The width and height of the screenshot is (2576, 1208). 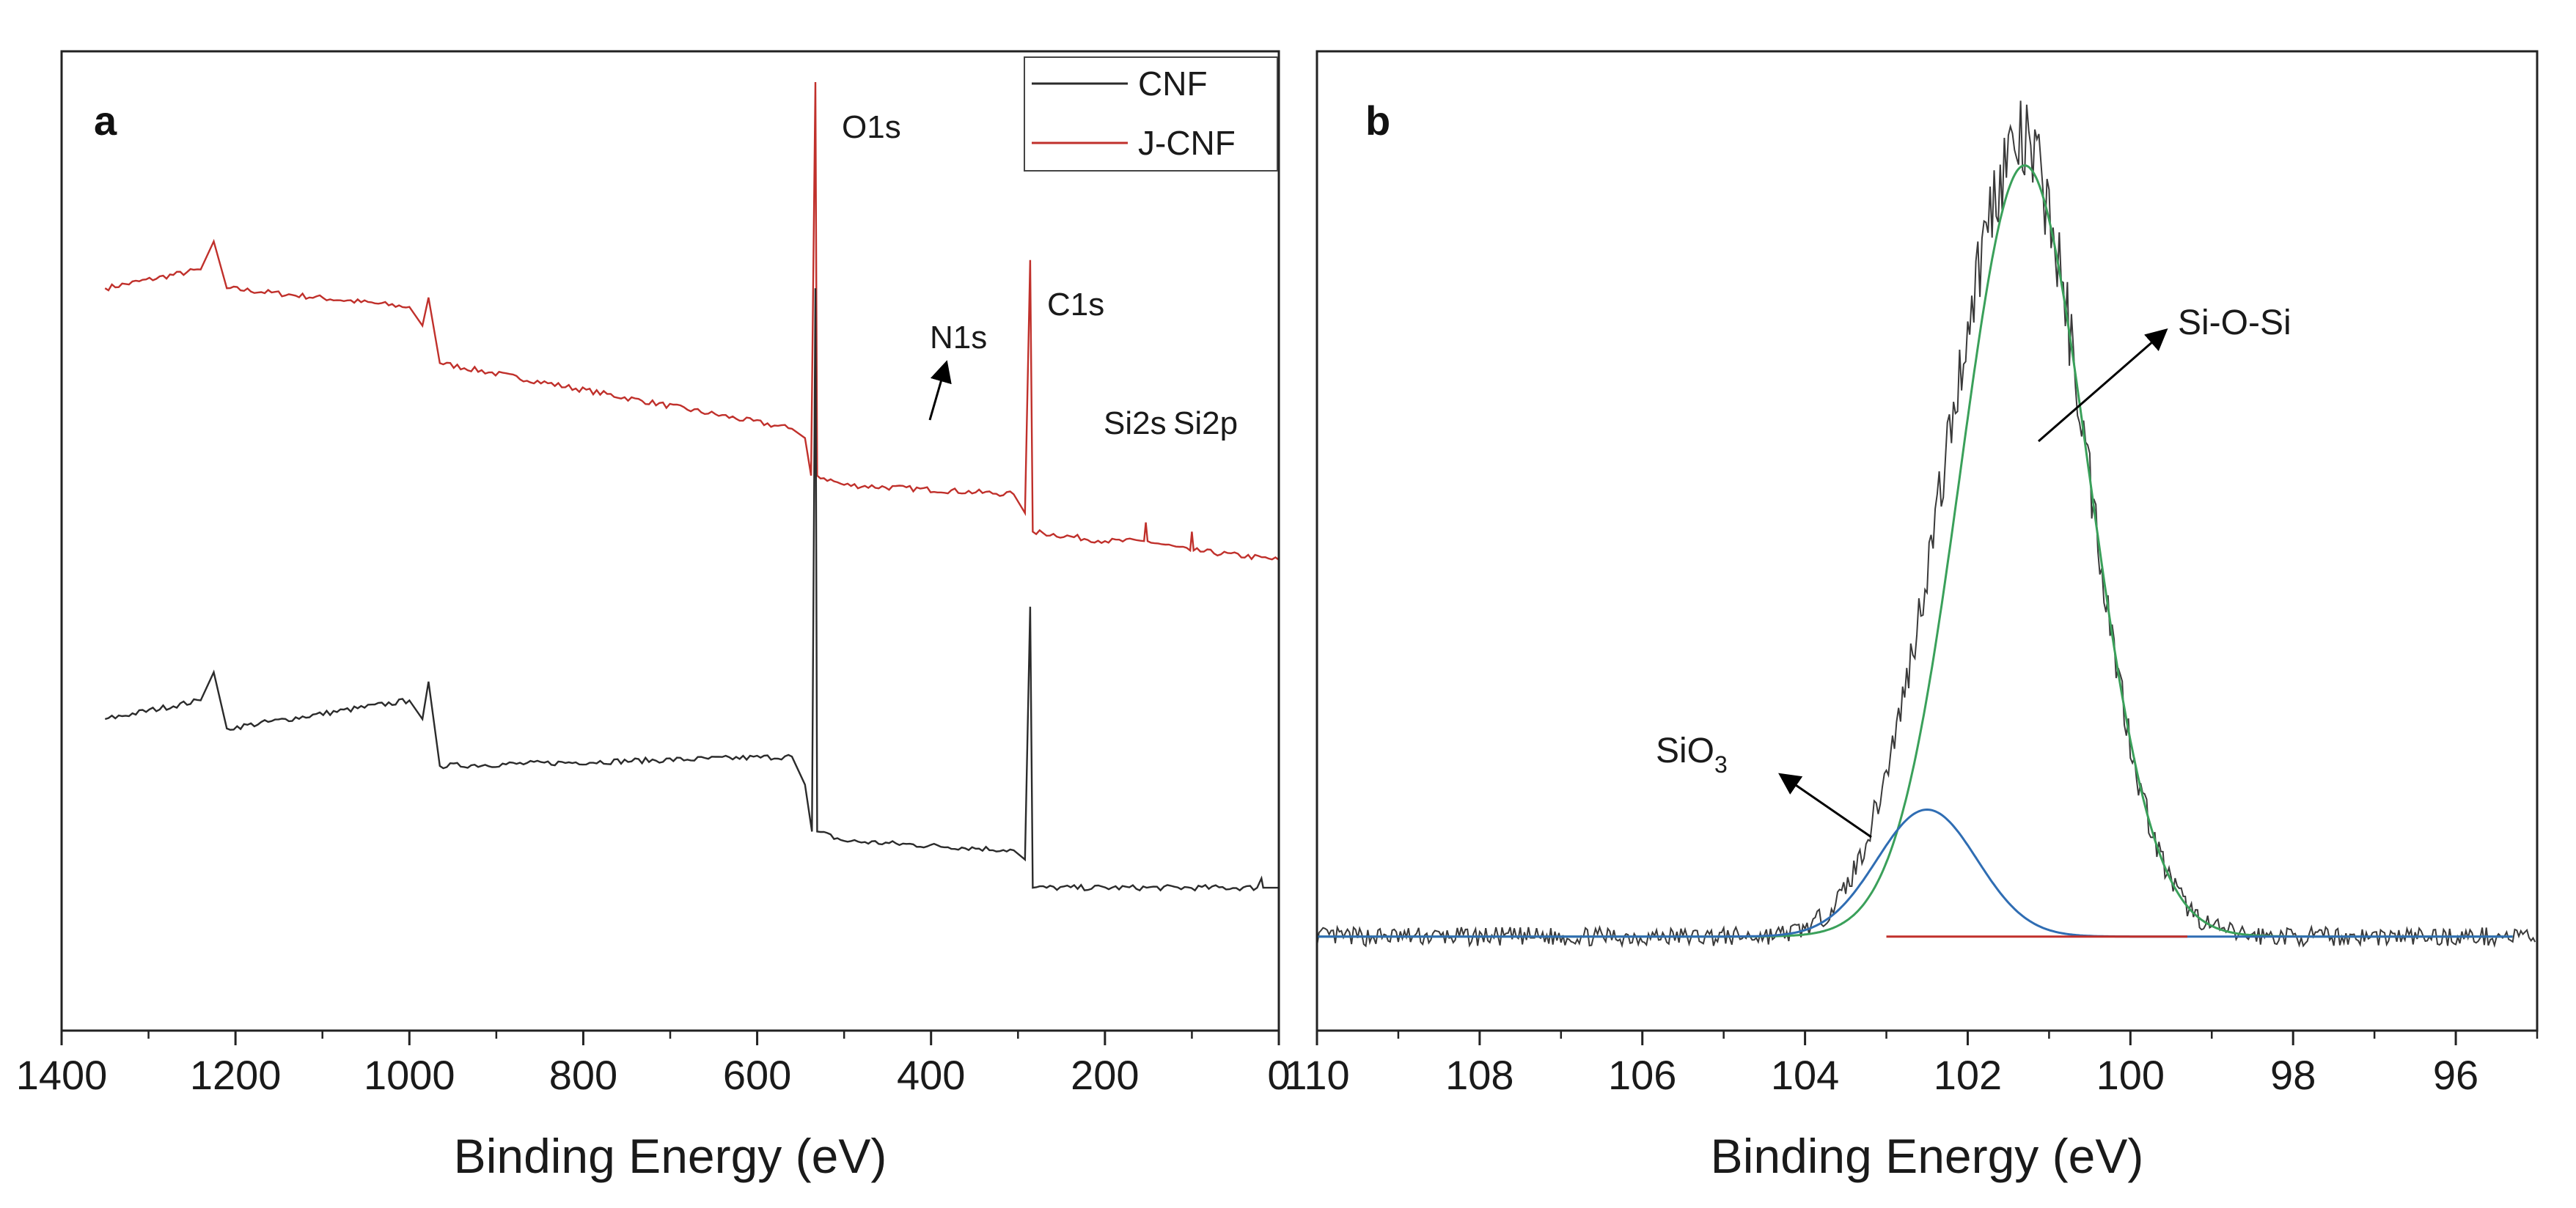 What do you see at coordinates (1135, 423) in the screenshot?
I see `peak-label-si2s: Si2s` at bounding box center [1135, 423].